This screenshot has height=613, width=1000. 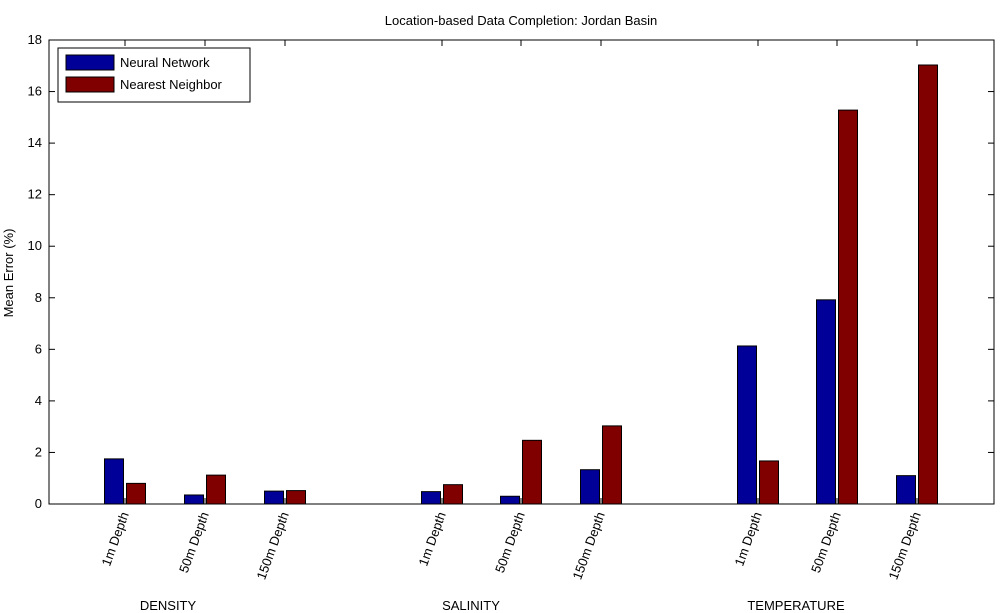 I want to click on legend-label-neural-network: Neural Network, so click(x=165, y=62).